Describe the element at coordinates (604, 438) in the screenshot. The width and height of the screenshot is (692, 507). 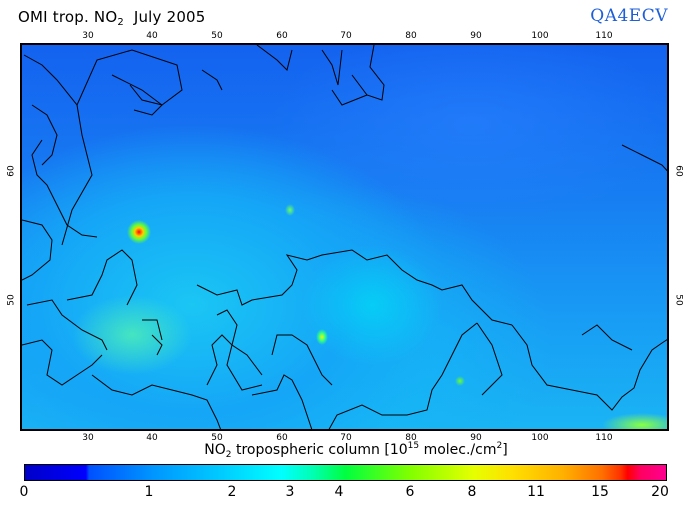
I see `x-tick-bottom: 110` at that location.